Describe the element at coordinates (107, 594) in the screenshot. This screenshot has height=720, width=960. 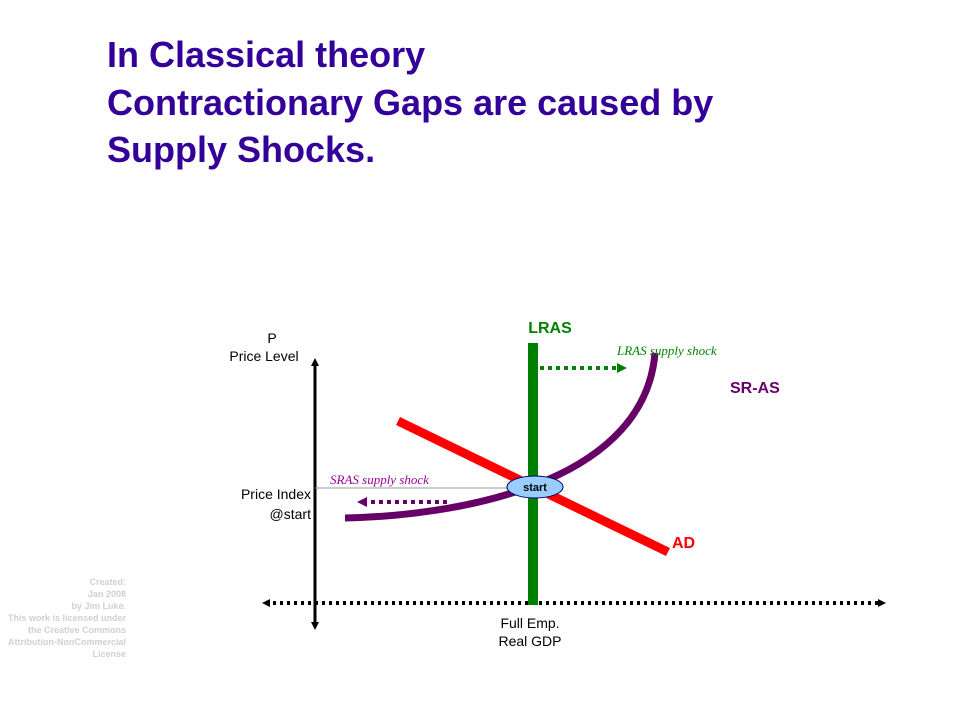
I see `credit-line: Jan 2008` at that location.